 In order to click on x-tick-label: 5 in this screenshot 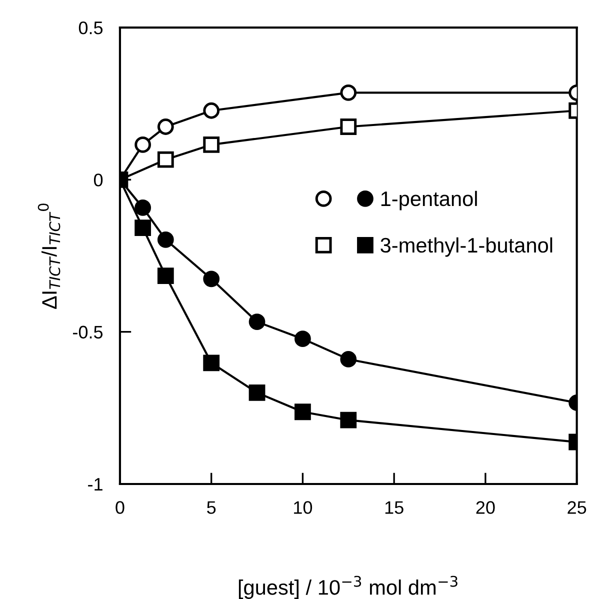, I will do `click(211, 507)`.